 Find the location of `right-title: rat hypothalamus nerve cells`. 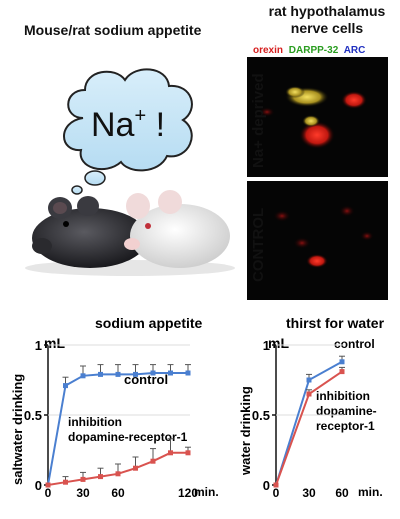

right-title: rat hypothalamus nerve cells is located at coordinates (327, 20).